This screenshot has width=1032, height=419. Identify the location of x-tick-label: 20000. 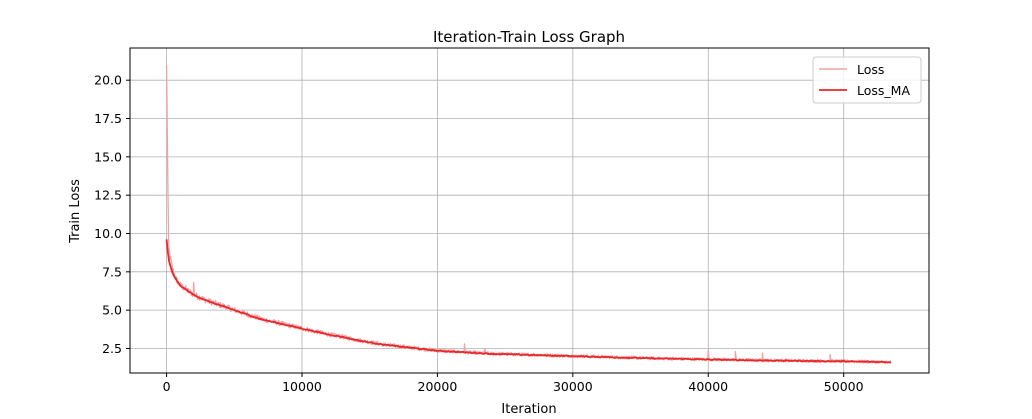
(438, 386).